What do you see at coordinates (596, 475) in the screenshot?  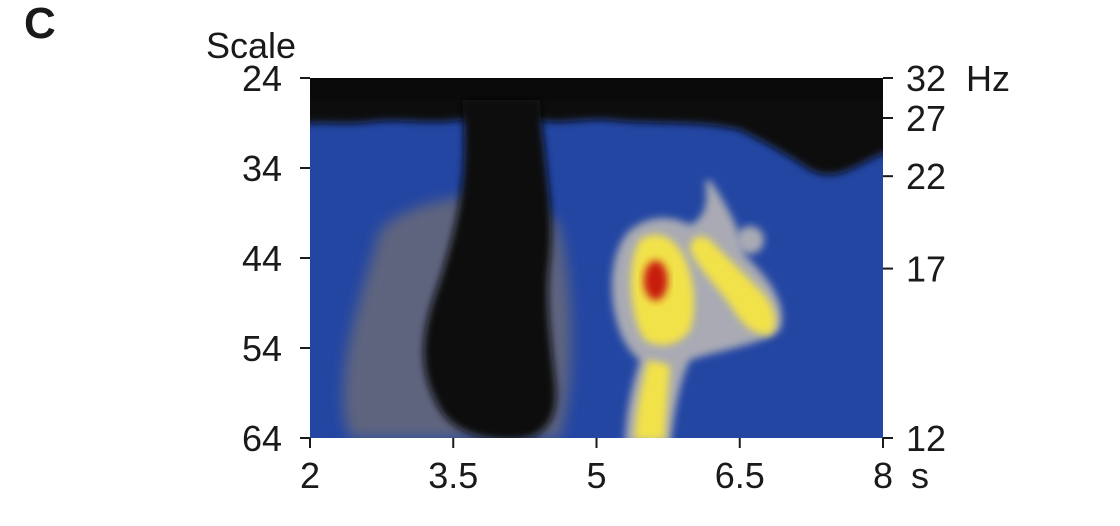 I see `x-tick-label: 5` at bounding box center [596, 475].